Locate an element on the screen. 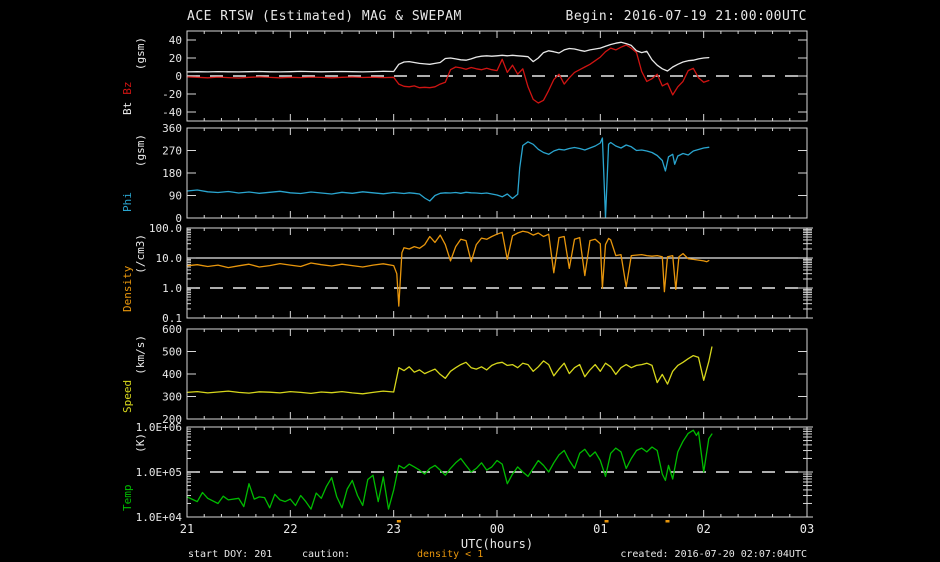 The width and height of the screenshot is (940, 562). footer-created-timestamp: created: 2016-07-20 02:07:04UTC is located at coordinates (713, 554).